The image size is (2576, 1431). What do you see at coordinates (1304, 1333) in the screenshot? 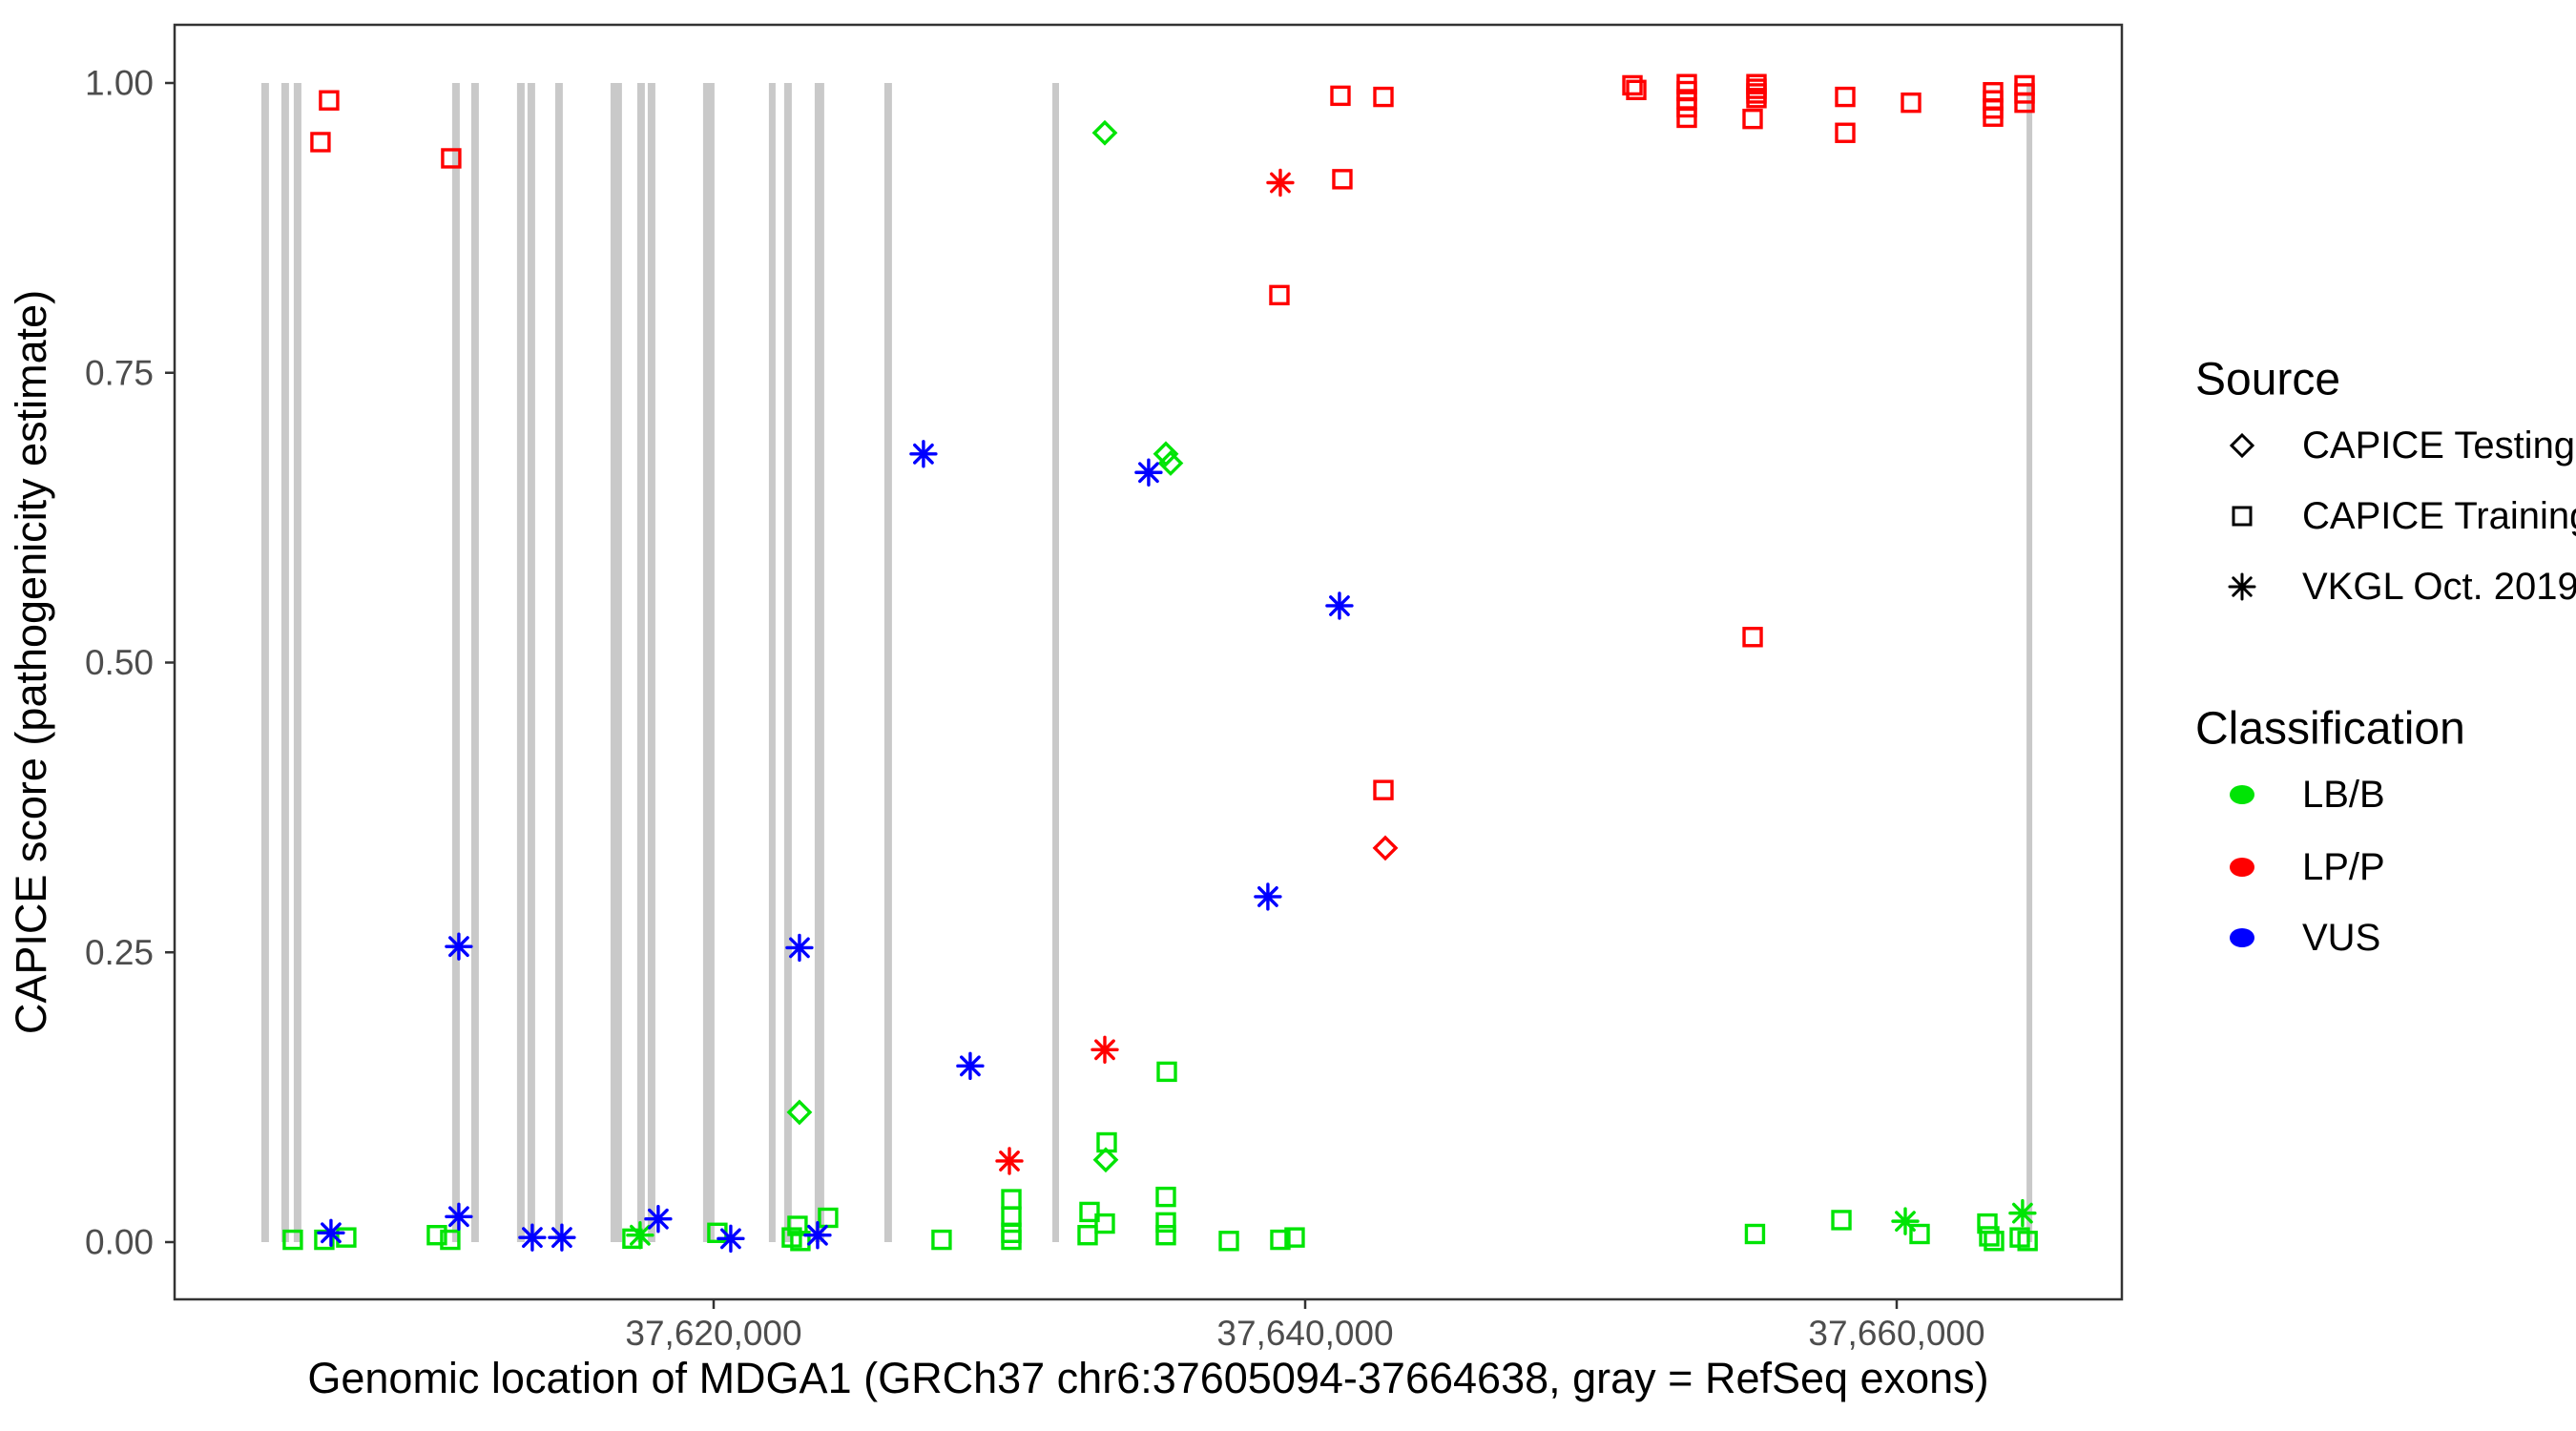
I see `x-tick-label: 37,640,000` at bounding box center [1304, 1333].